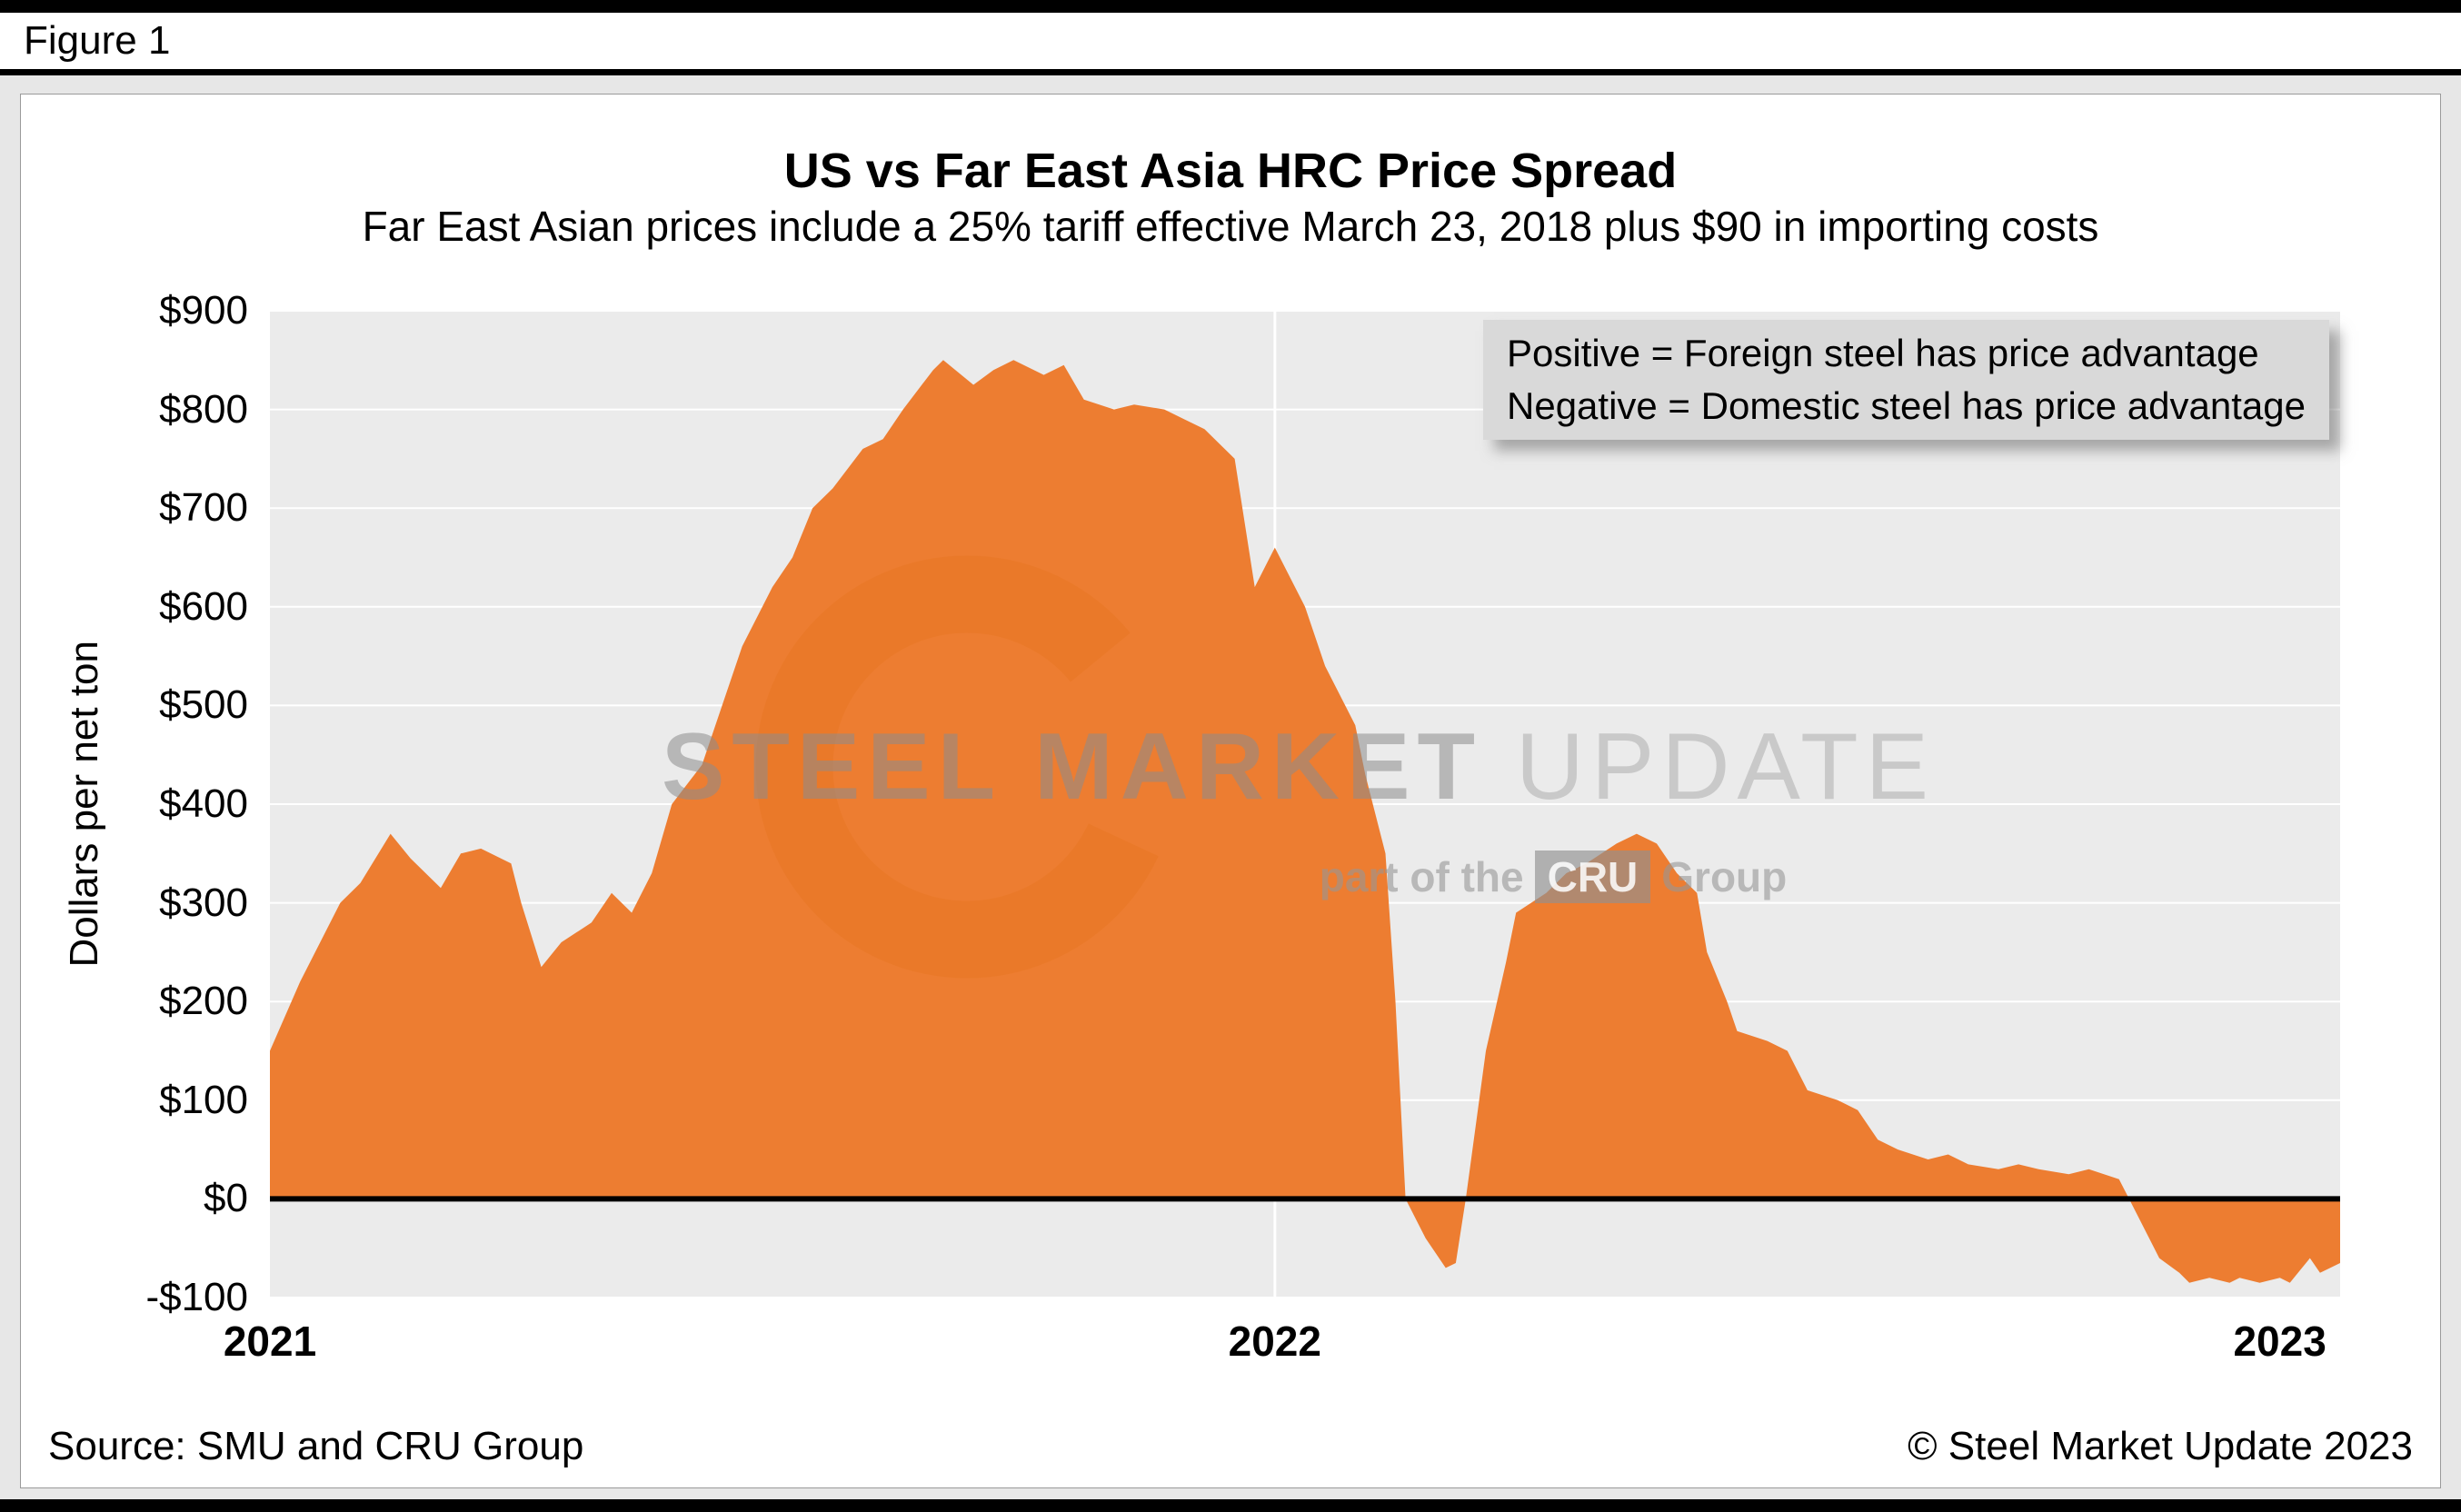  What do you see at coordinates (203, 409) in the screenshot?
I see `y-tick-label: $800` at bounding box center [203, 409].